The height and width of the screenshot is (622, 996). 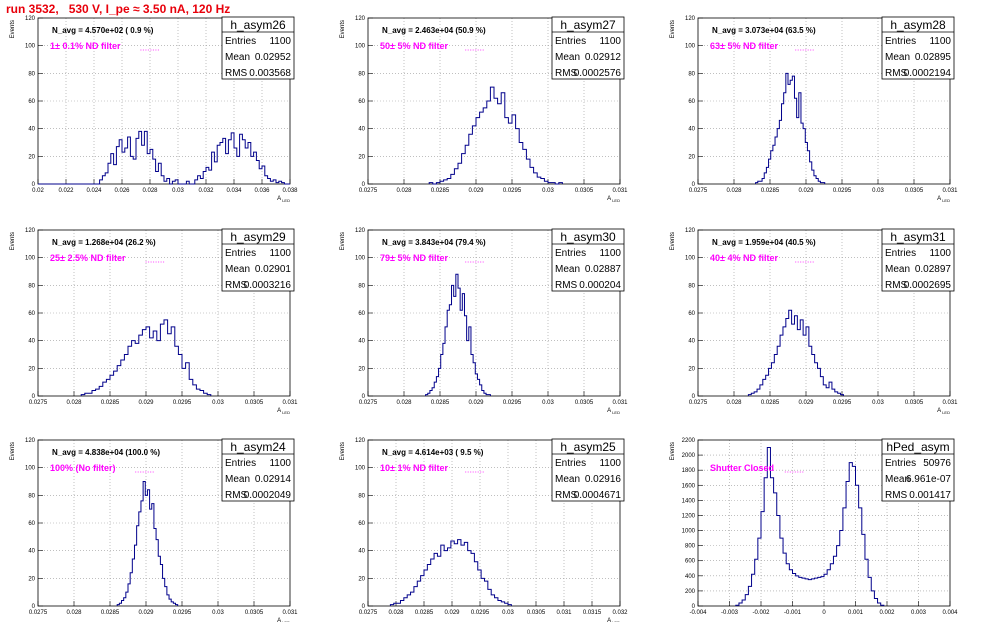 What do you see at coordinates (588, 25) in the screenshot?
I see `stats-title: h_asym27` at bounding box center [588, 25].